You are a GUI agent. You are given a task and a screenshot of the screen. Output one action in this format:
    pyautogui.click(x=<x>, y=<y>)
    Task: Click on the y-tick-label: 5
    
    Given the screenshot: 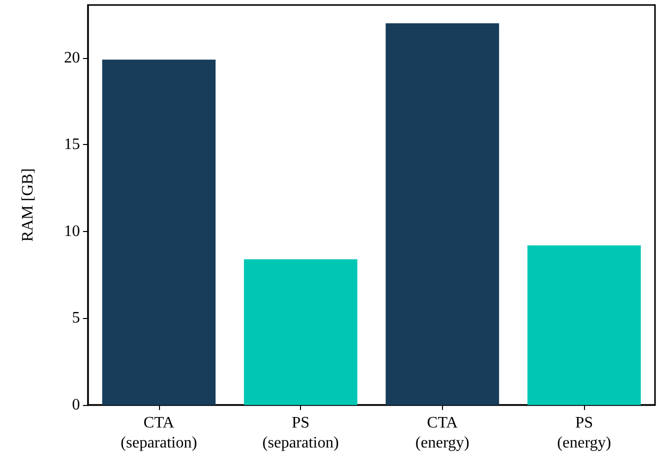 What is the action you would take?
    pyautogui.click(x=76, y=318)
    